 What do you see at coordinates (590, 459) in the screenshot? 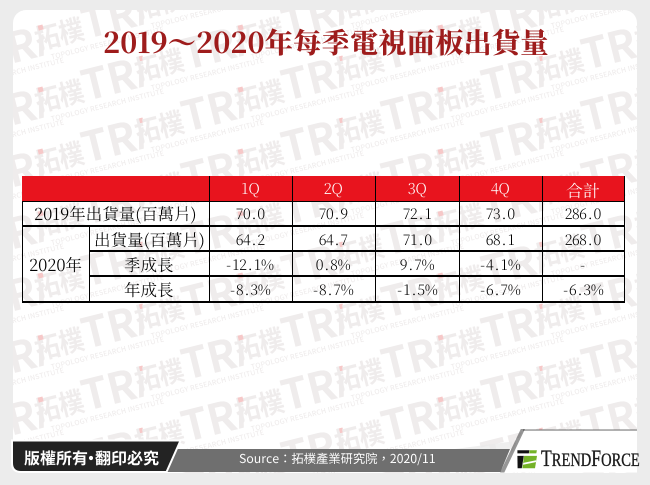
I see `svg-text: TRENDFORCE` at bounding box center [590, 459].